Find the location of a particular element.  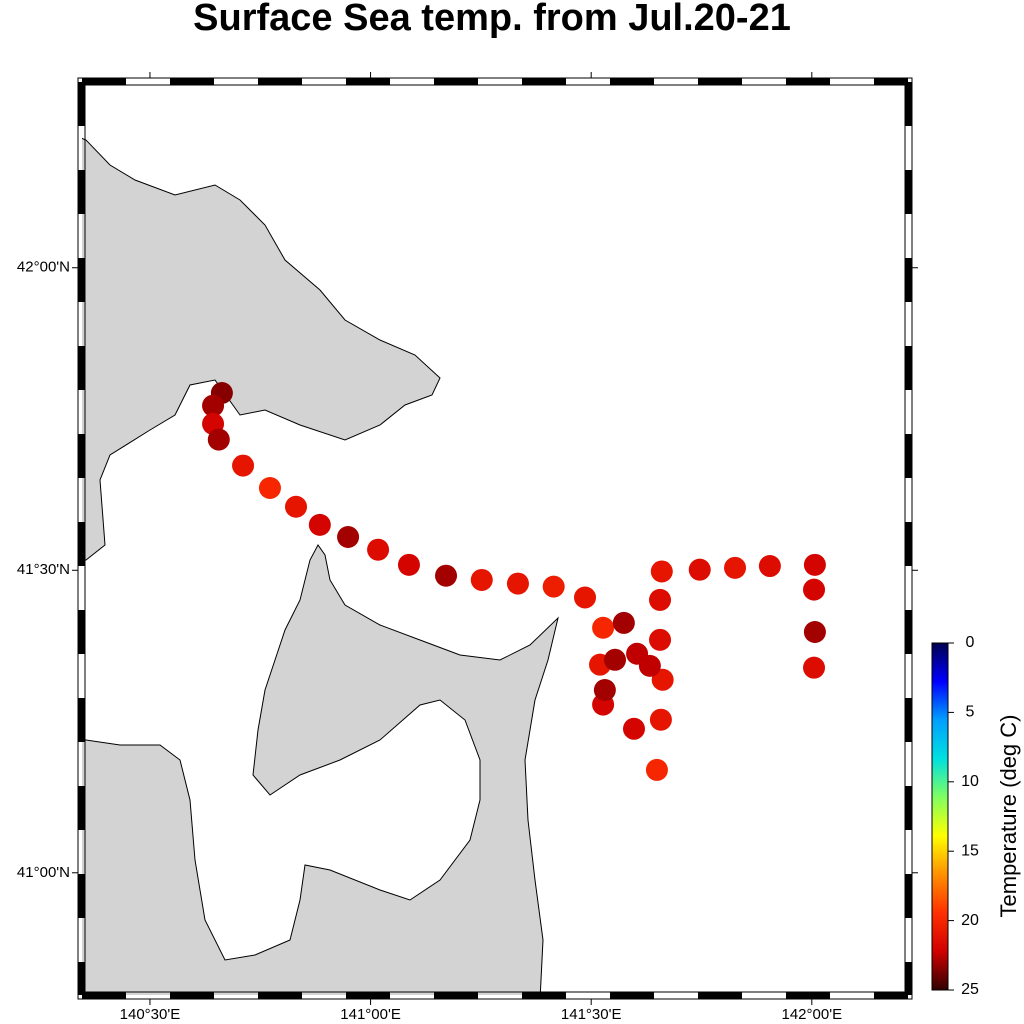

x-tick-label: 142°00'E is located at coordinates (812, 1014).